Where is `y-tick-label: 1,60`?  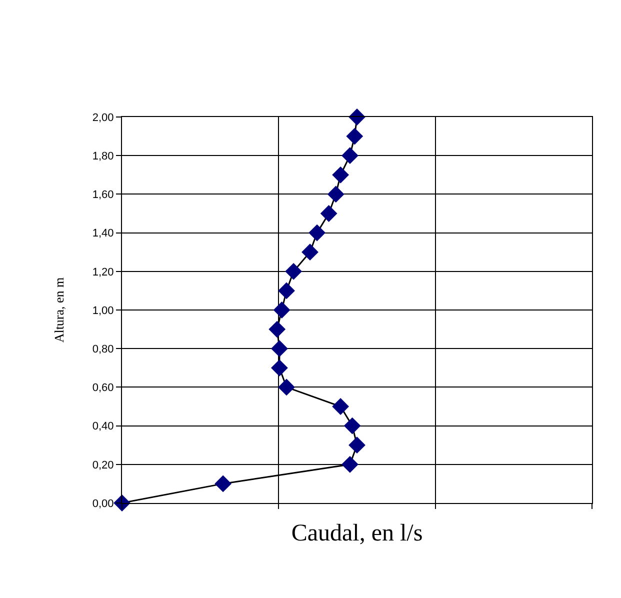
y-tick-label: 1,60 is located at coordinates (103, 195).